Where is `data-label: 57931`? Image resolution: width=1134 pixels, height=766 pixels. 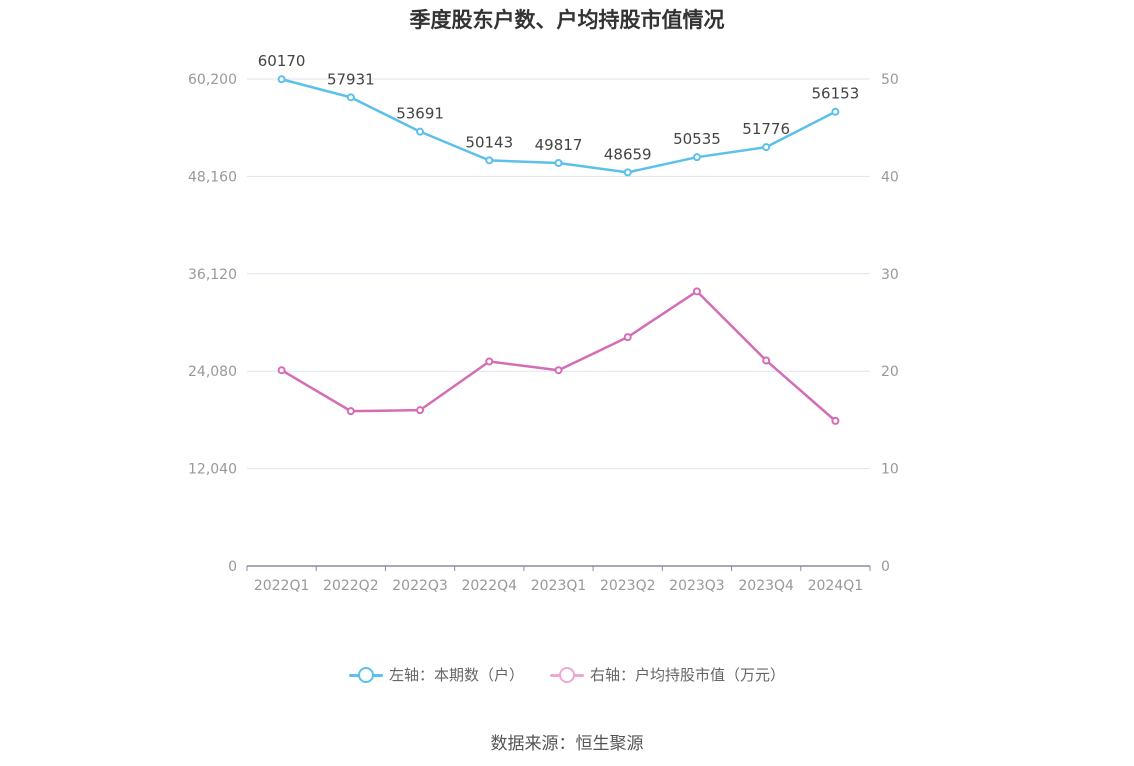 data-label: 57931 is located at coordinates (351, 79).